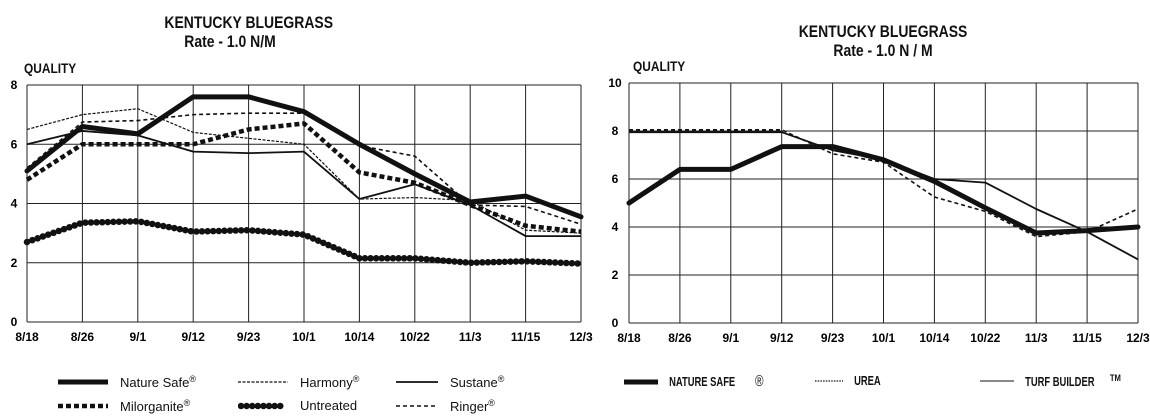 This screenshot has width=1150, height=416. Describe the element at coordinates (263, 405) in the screenshot. I see `legend-swatch-untreated` at that location.